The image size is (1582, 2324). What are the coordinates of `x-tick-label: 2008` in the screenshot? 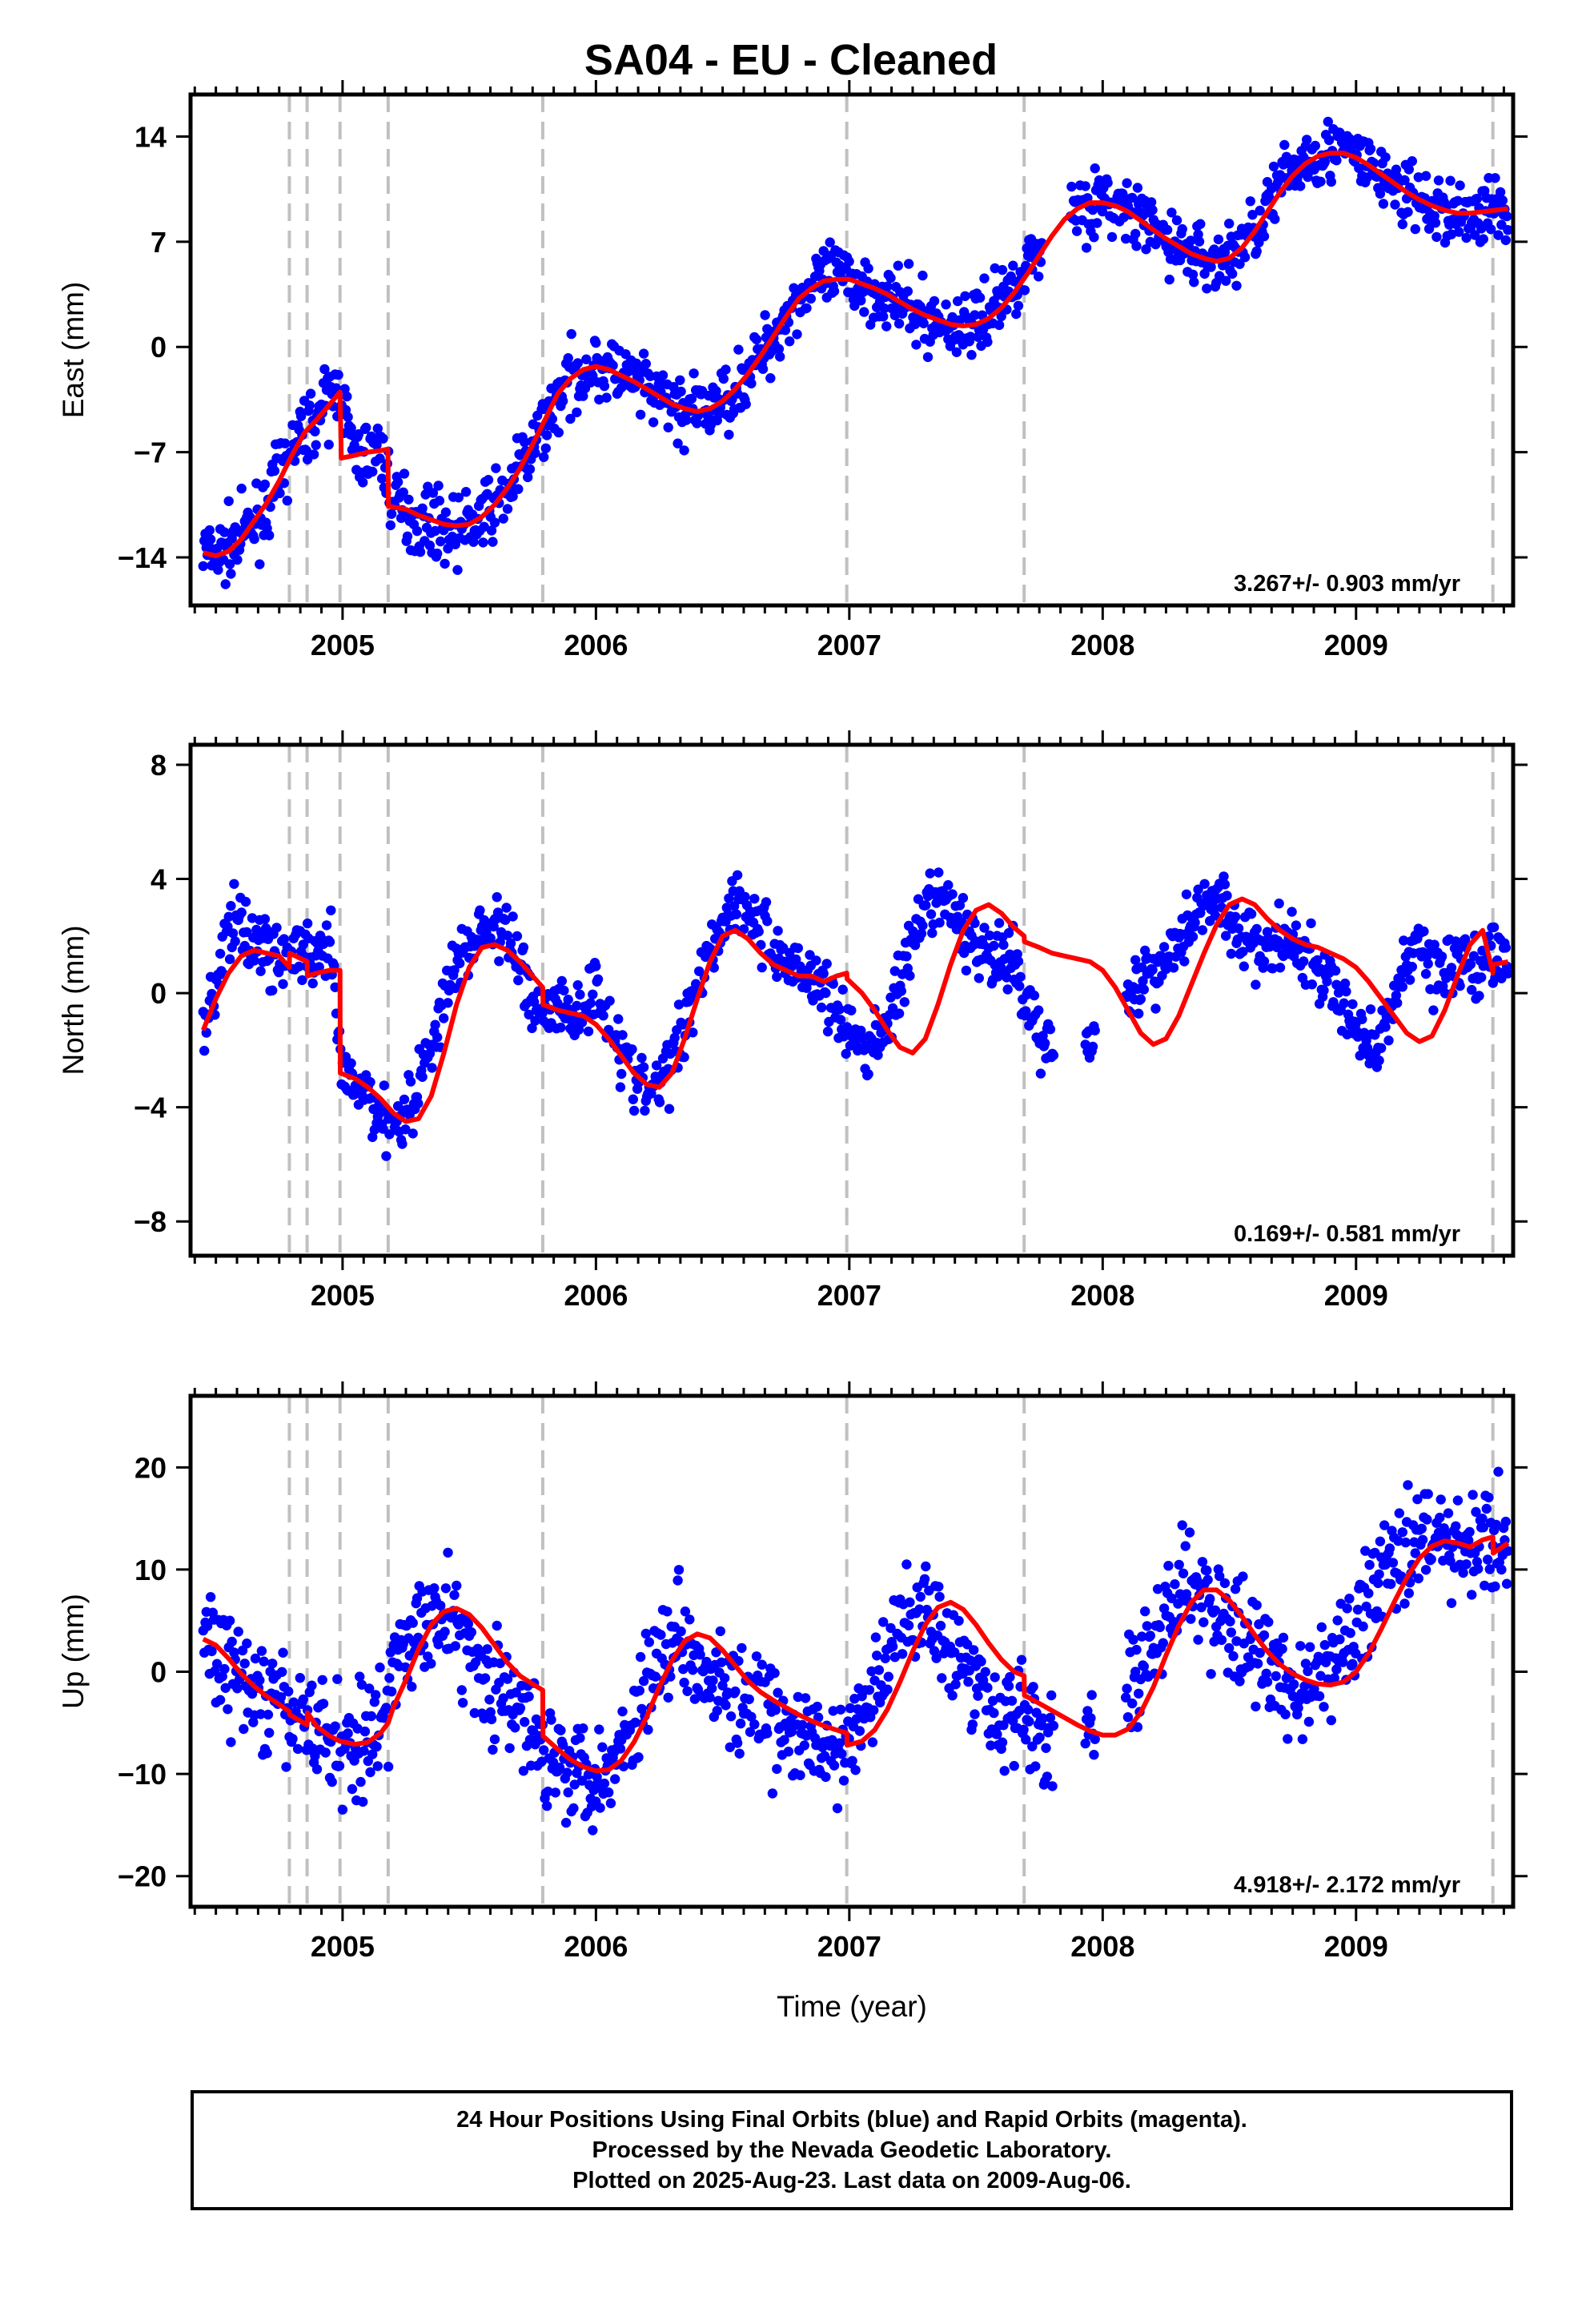 It's located at (1102, 645).